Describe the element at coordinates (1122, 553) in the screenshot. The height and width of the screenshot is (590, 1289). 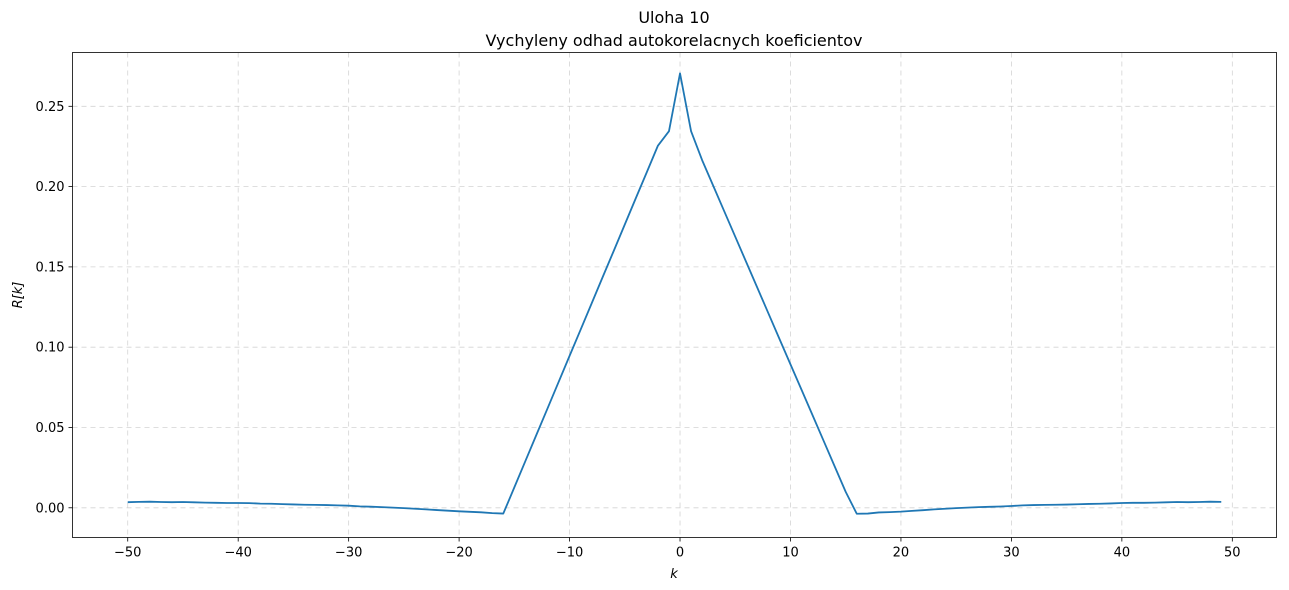
I see `x-tick-label: 40` at that location.